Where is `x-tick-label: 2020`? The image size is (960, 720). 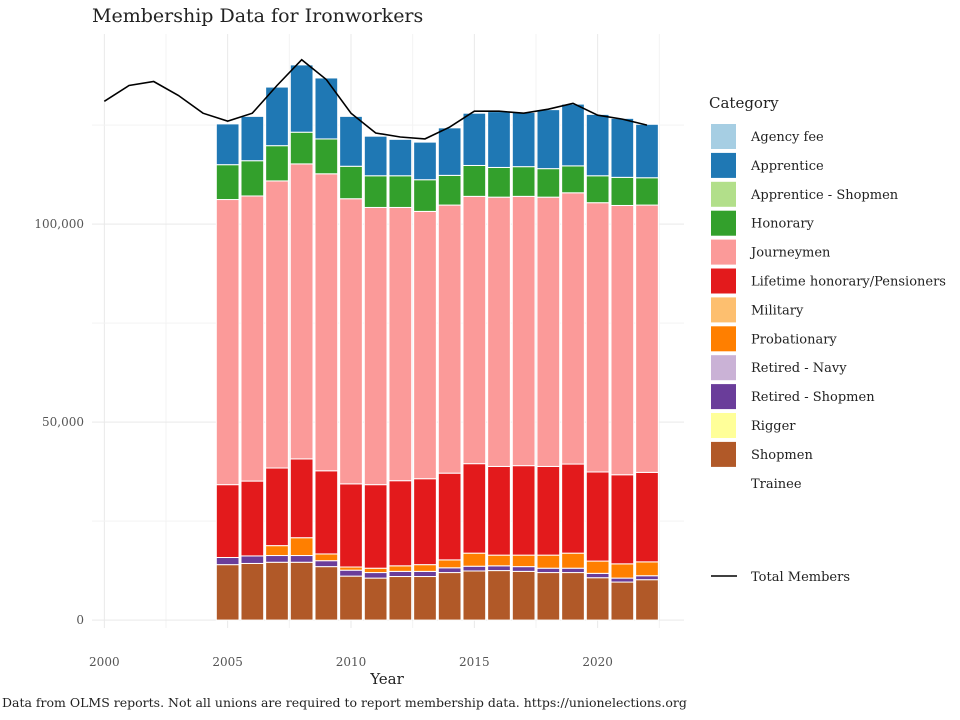 x-tick-label: 2020 is located at coordinates (597, 662).